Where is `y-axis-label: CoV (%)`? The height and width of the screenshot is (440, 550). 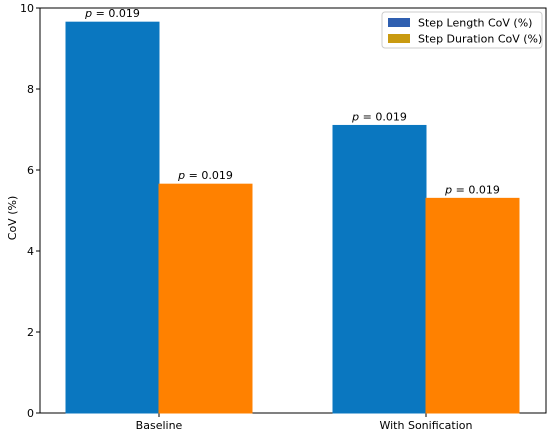
y-axis-label: CoV (%) is located at coordinates (12, 218).